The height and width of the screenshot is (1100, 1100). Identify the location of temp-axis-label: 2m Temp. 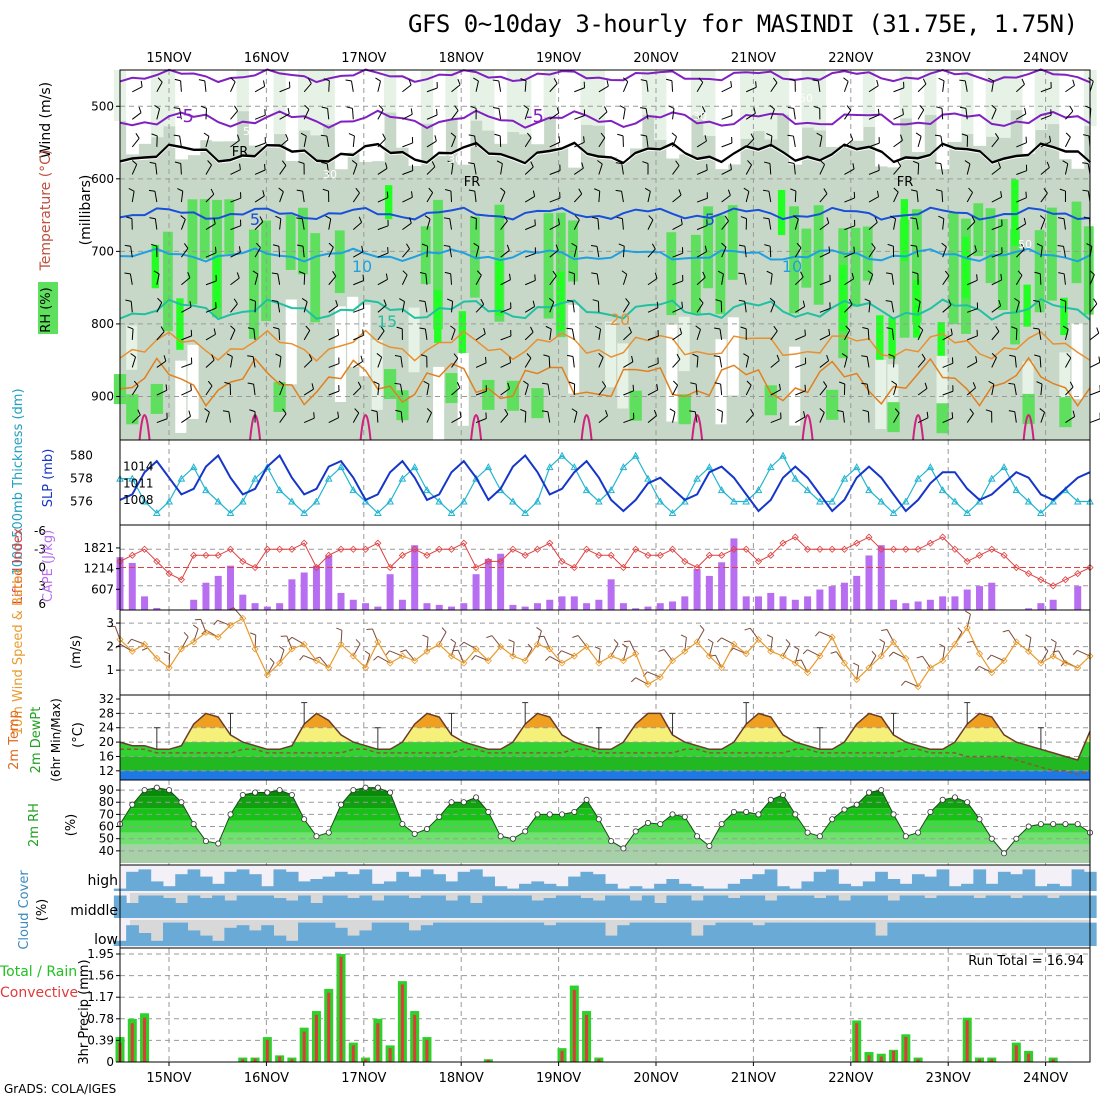
(14, 740).